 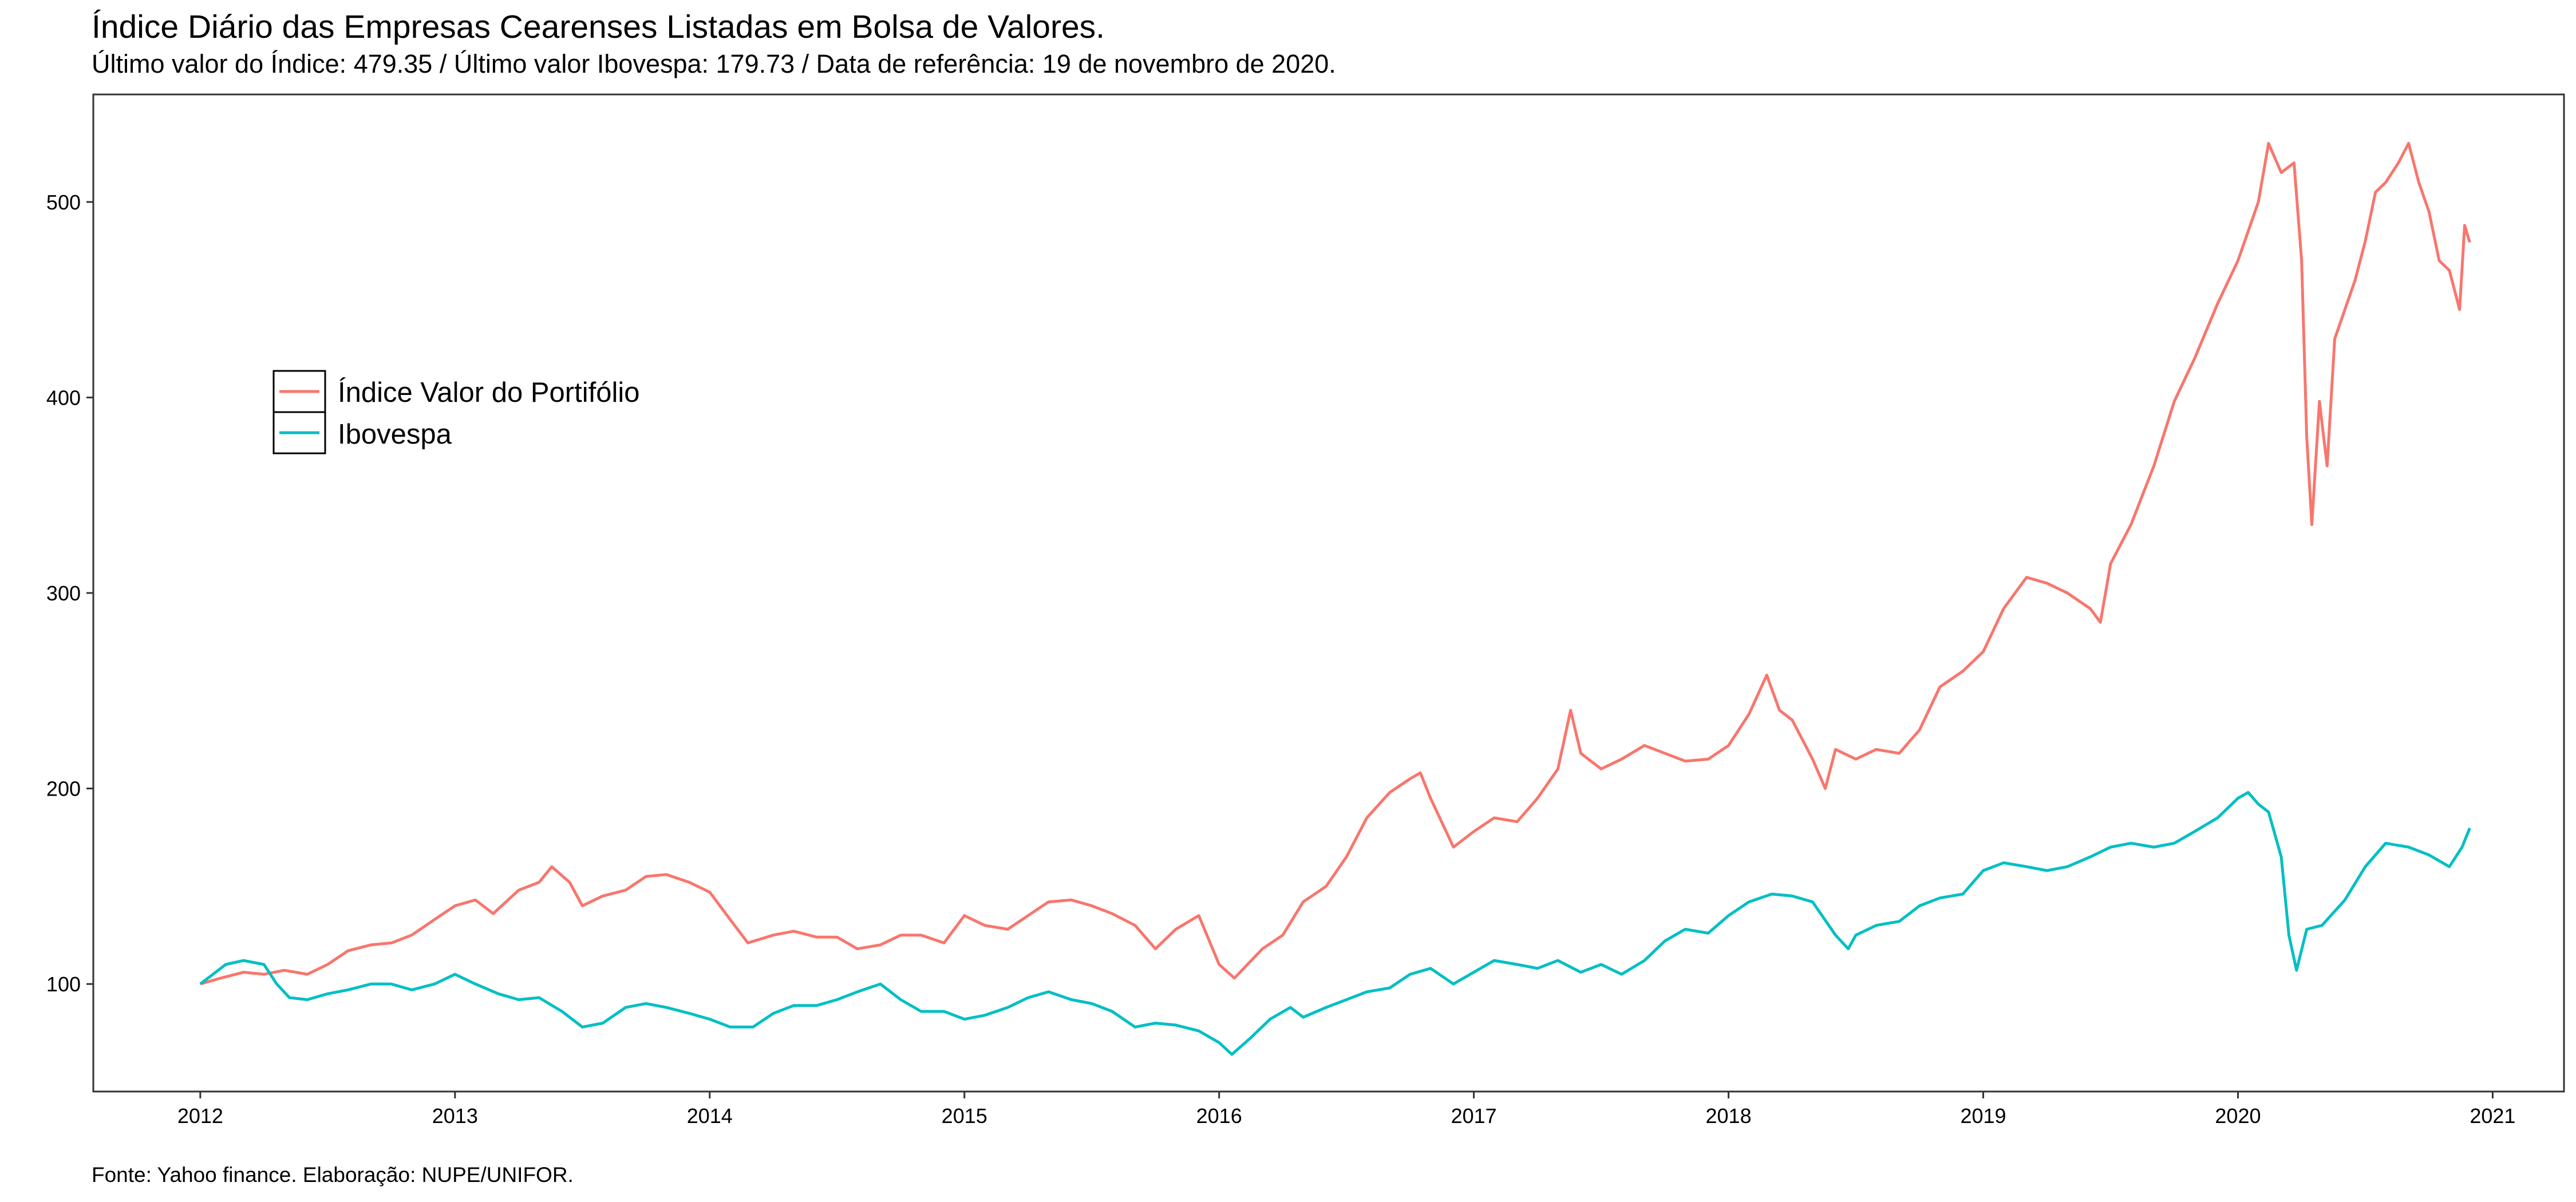 I want to click on x-tick-label: 2014, so click(x=710, y=1116).